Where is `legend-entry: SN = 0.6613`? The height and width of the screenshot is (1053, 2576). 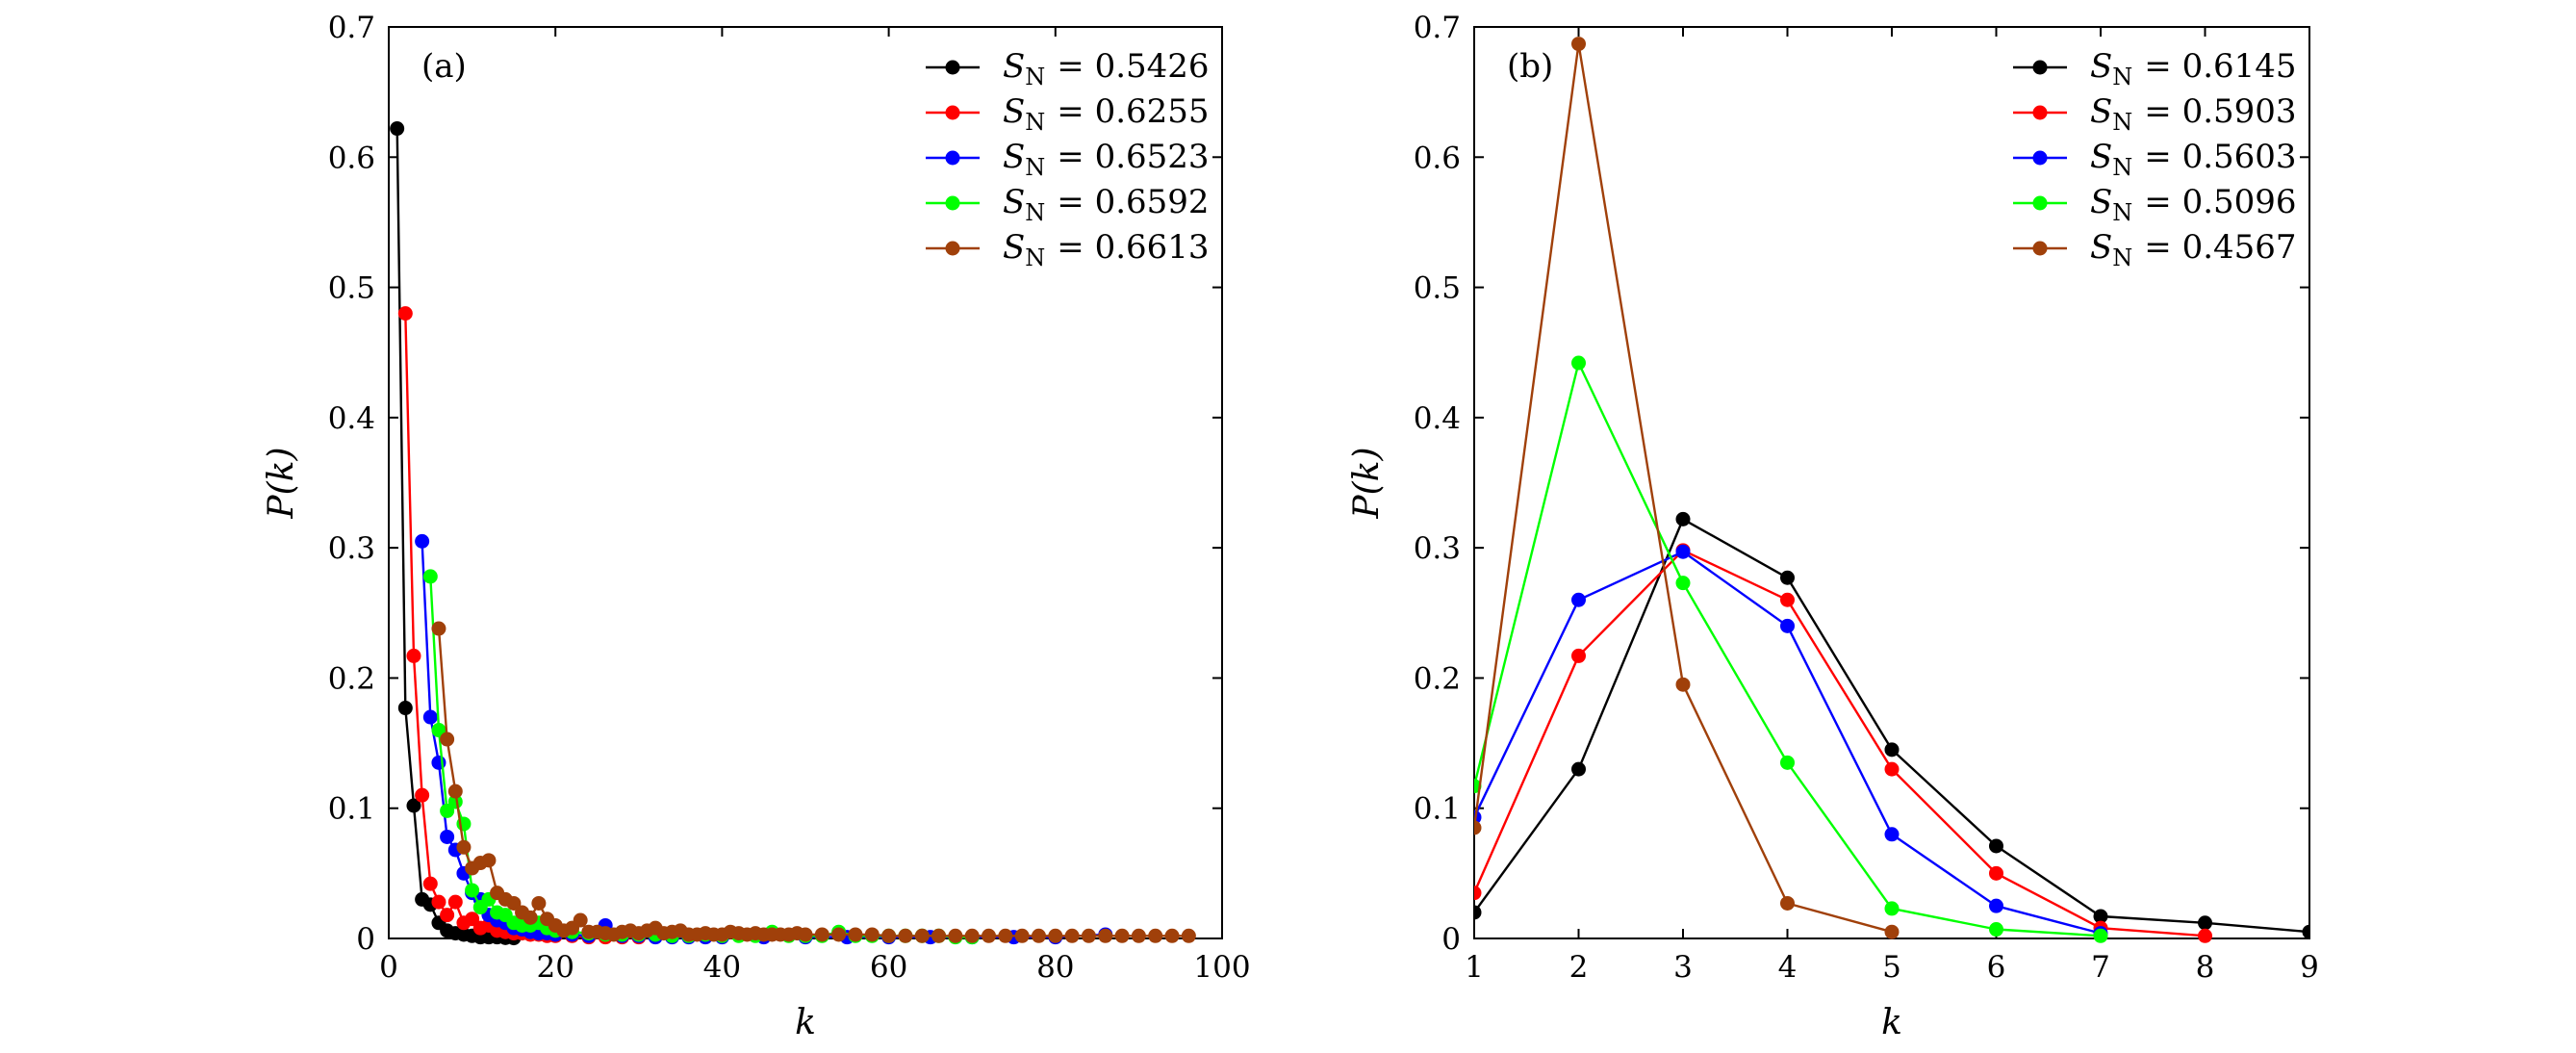 legend-entry: SN = 0.6613 is located at coordinates (1106, 250).